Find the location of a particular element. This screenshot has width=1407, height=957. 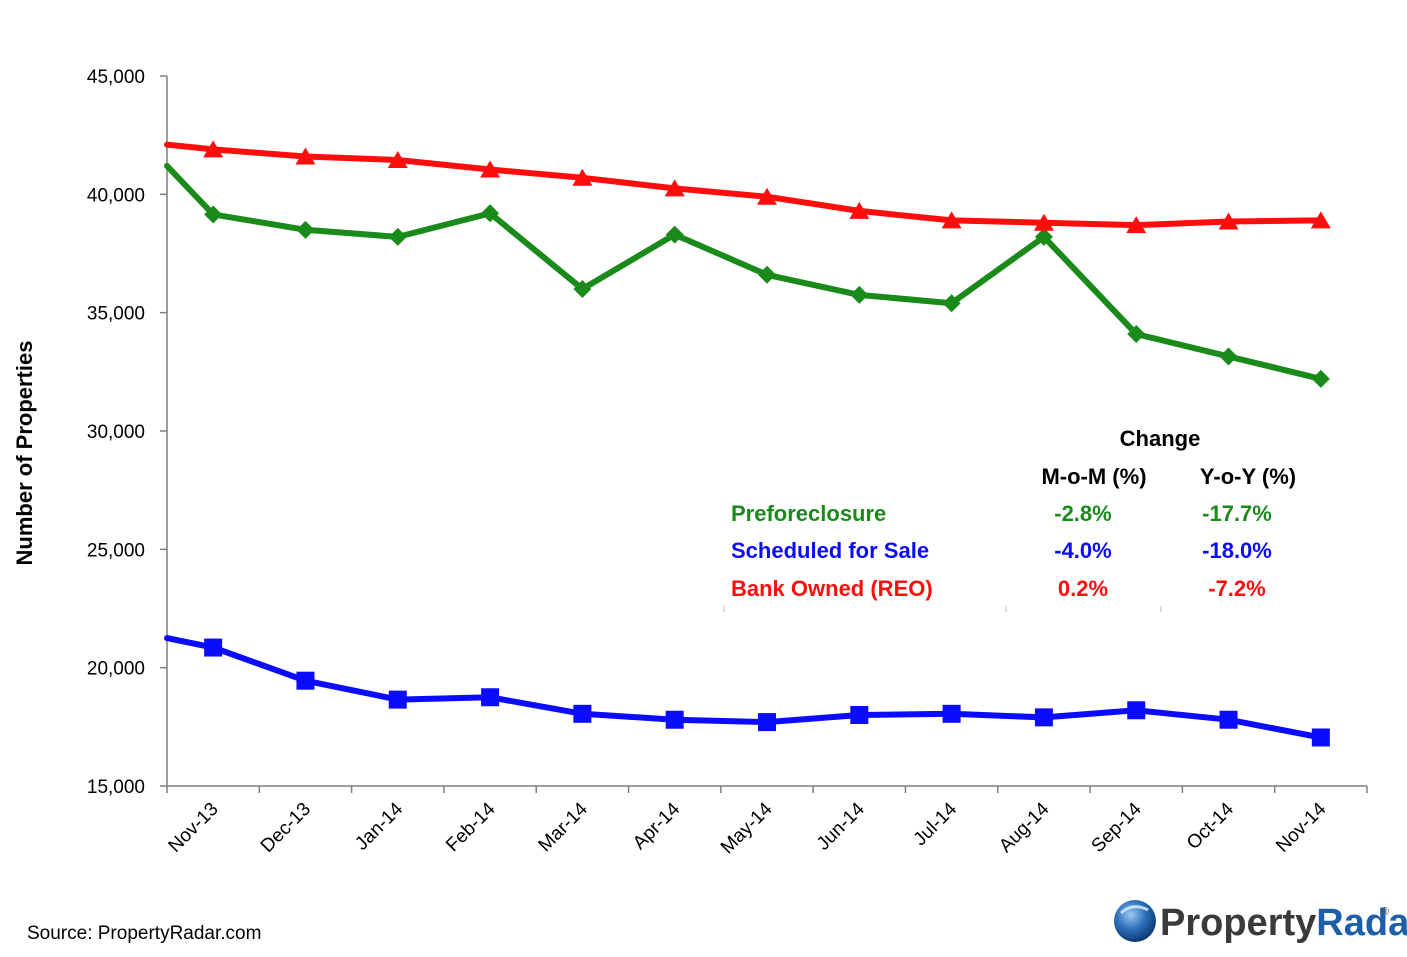

series-line-bank-owned-reo is located at coordinates (744, 185).